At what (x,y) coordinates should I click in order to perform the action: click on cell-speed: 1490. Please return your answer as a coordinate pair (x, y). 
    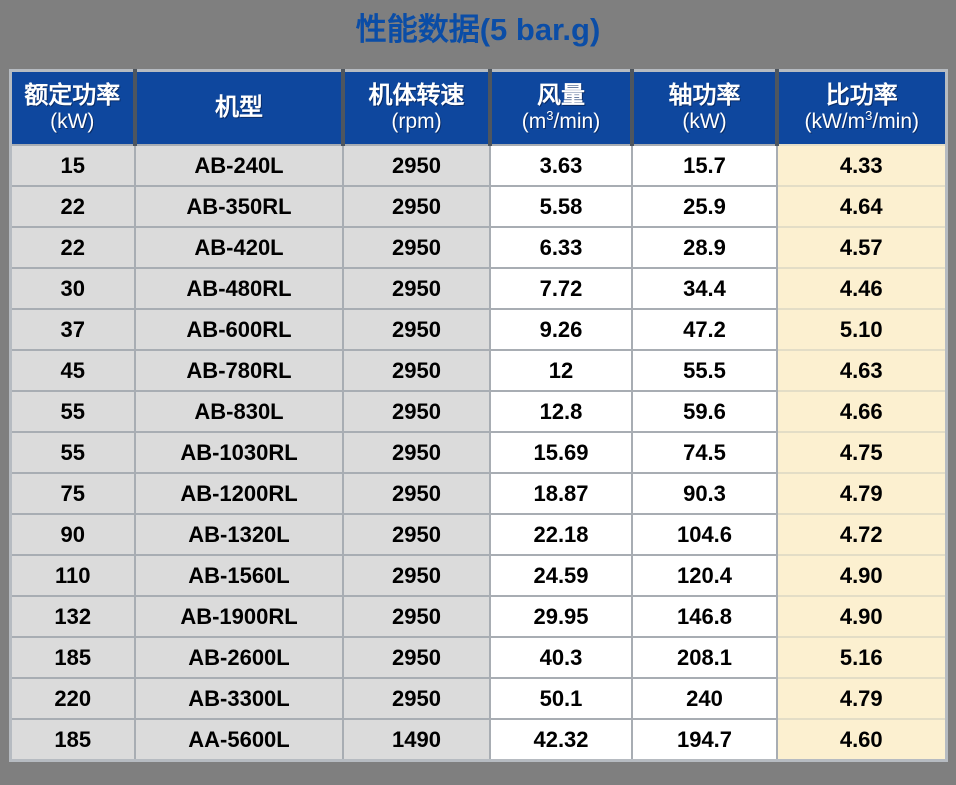
    Looking at the image, I should click on (416, 740).